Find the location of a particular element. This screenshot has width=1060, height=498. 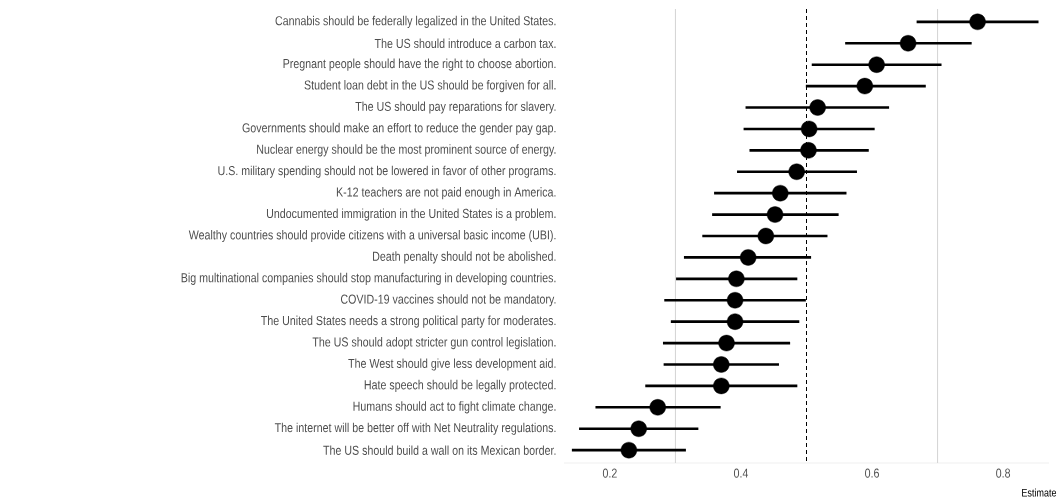

x-axis-title: Estimate is located at coordinates (1039, 492).